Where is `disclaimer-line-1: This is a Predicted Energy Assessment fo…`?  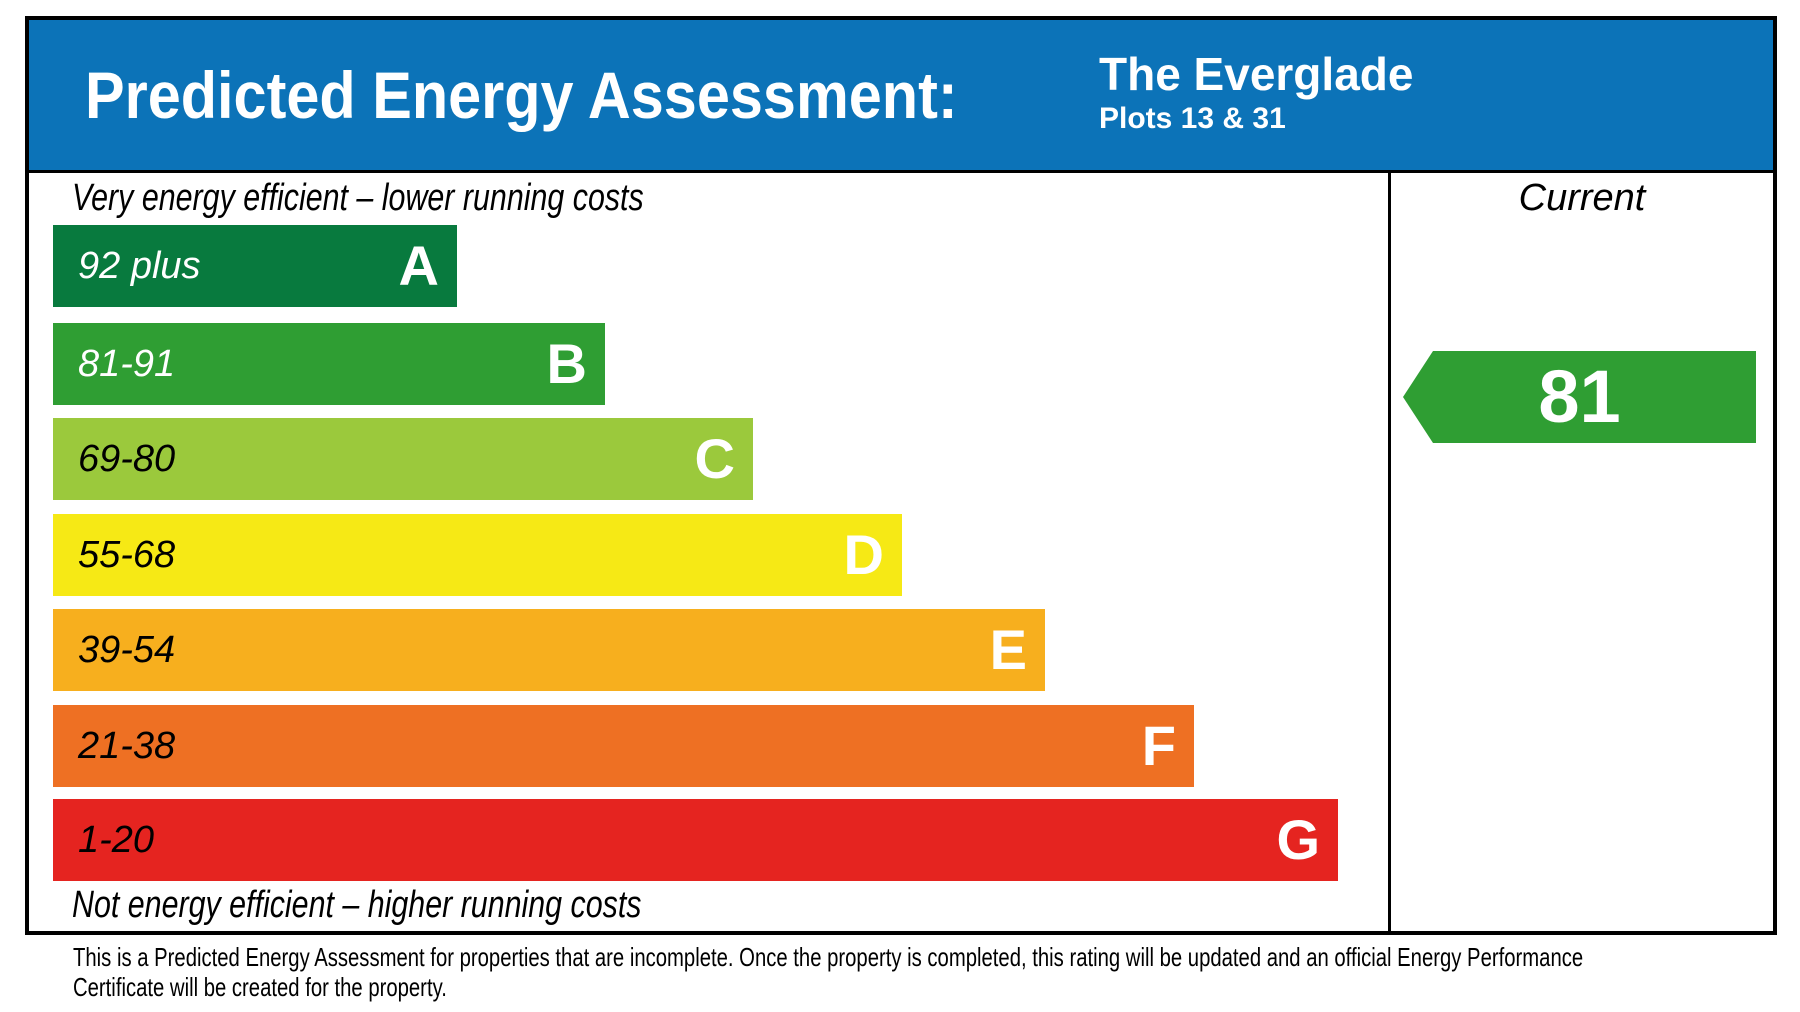
disclaimer-line-1: This is a Predicted Energy Assessment fo… is located at coordinates (828, 957).